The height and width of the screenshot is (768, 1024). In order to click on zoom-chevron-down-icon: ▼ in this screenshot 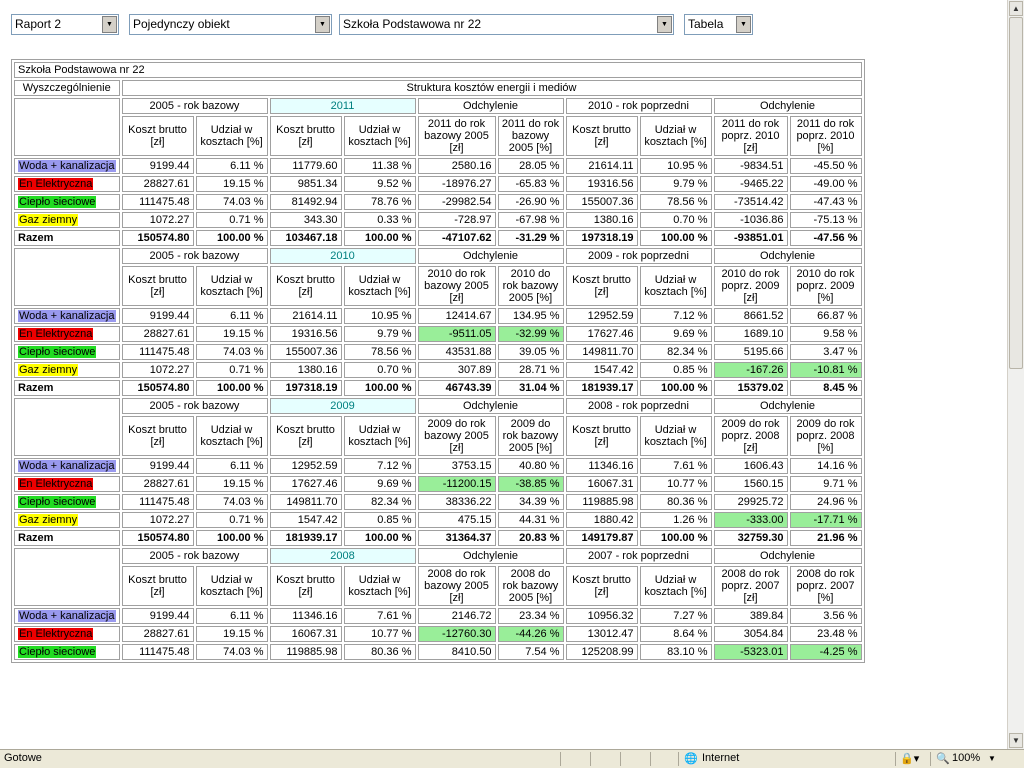, I will do `click(992, 758)`.